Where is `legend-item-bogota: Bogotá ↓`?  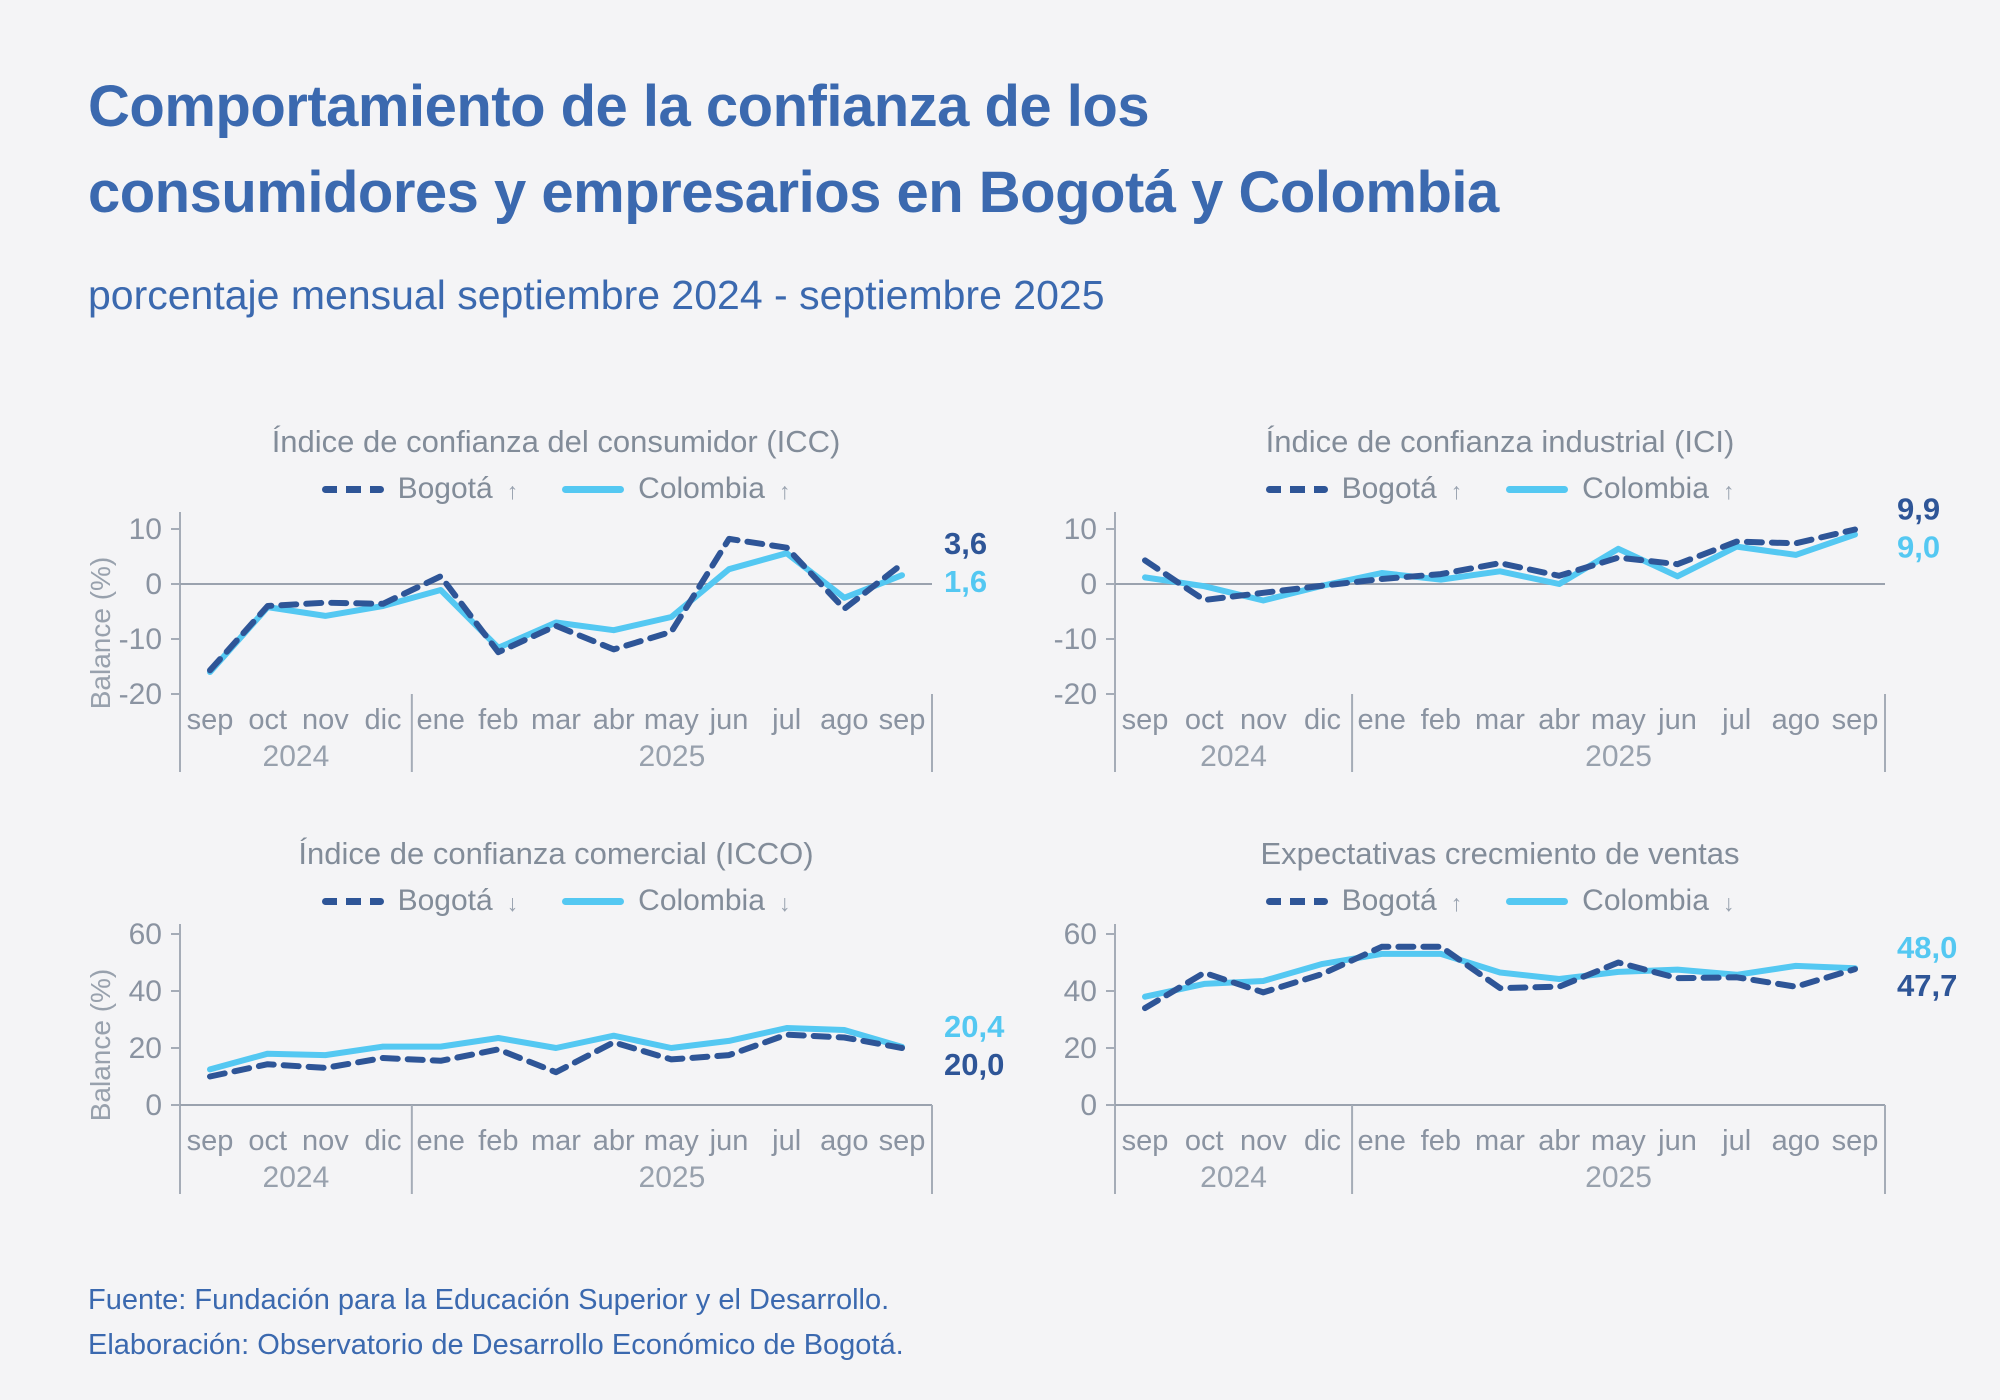 legend-item-bogota: Bogotá ↓ is located at coordinates (420, 901).